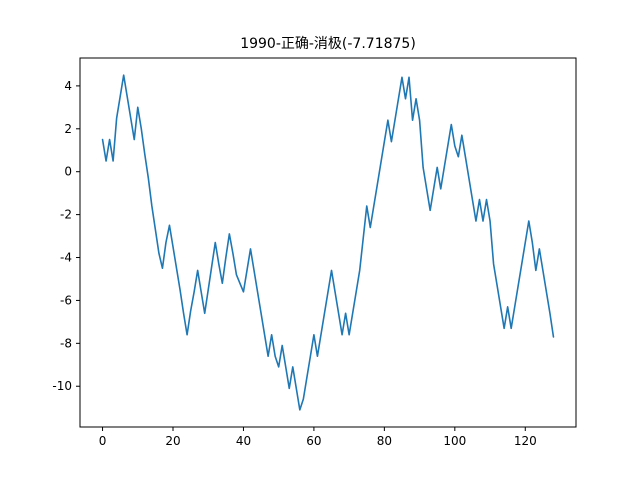 The width and height of the screenshot is (640, 480). What do you see at coordinates (328, 44) in the screenshot?
I see `chart-title: 1990-正确-消极(-7.71875)` at bounding box center [328, 44].